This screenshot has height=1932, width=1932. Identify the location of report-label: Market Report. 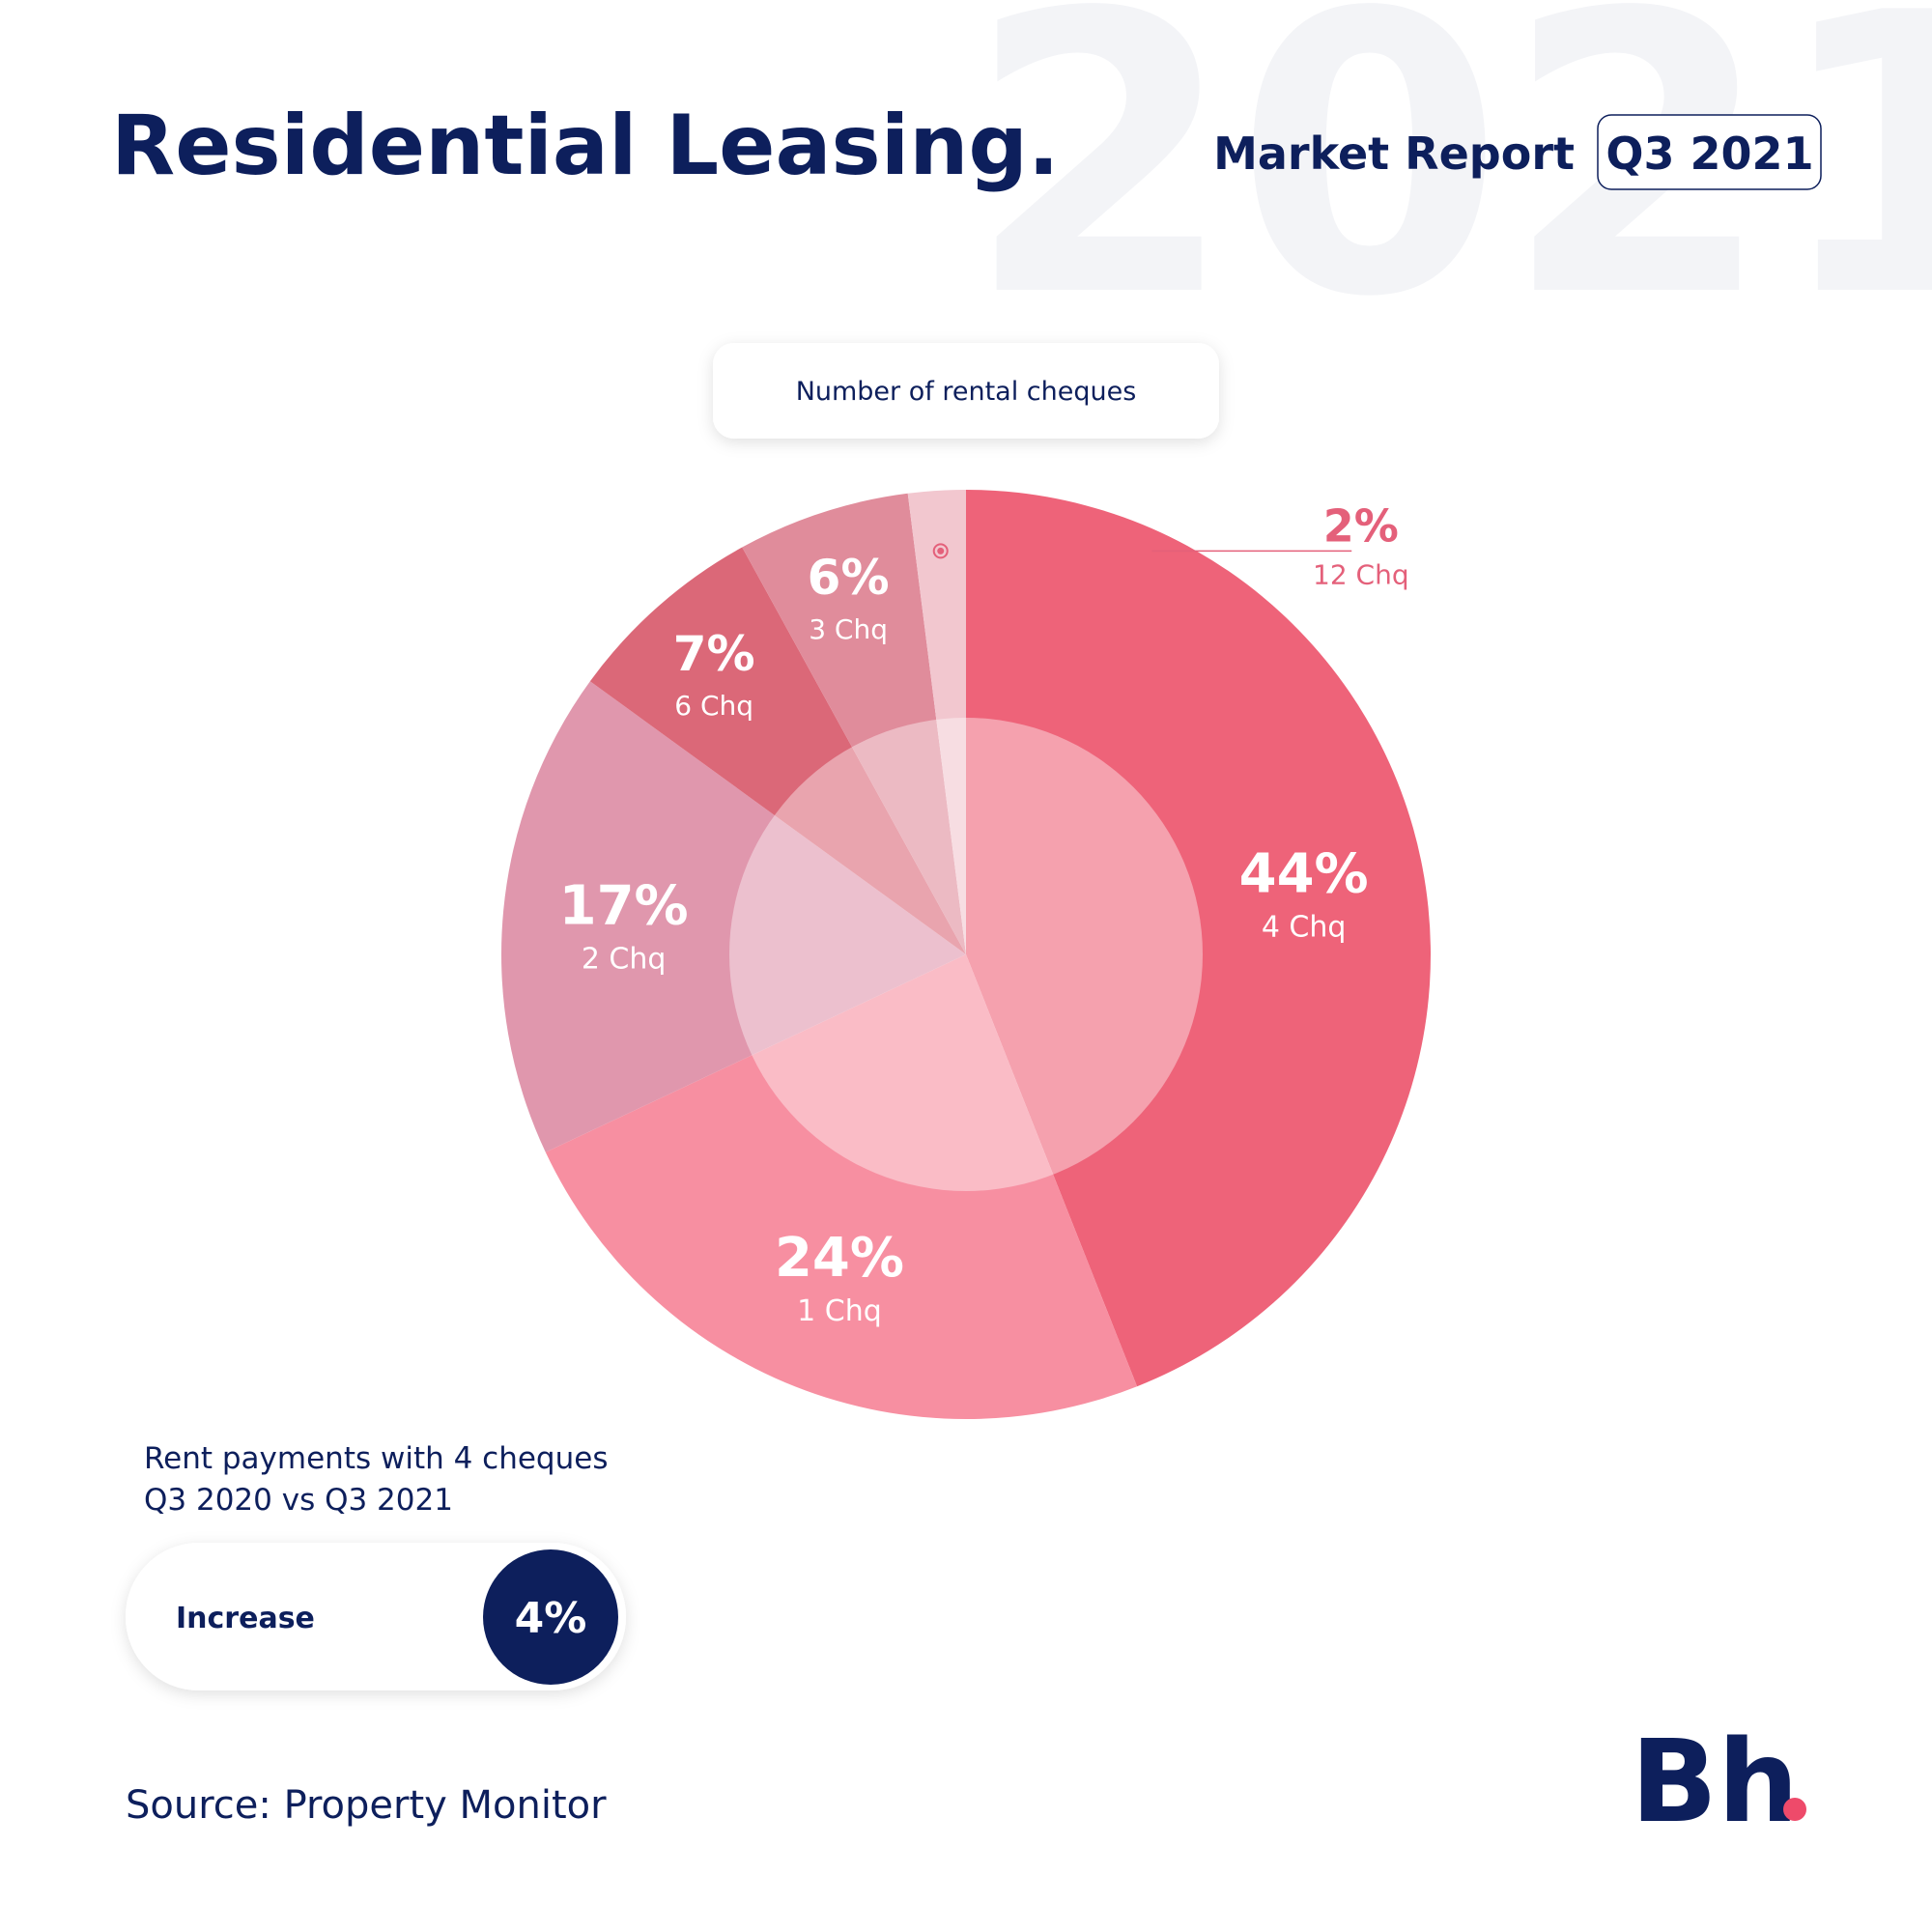
(1394, 154).